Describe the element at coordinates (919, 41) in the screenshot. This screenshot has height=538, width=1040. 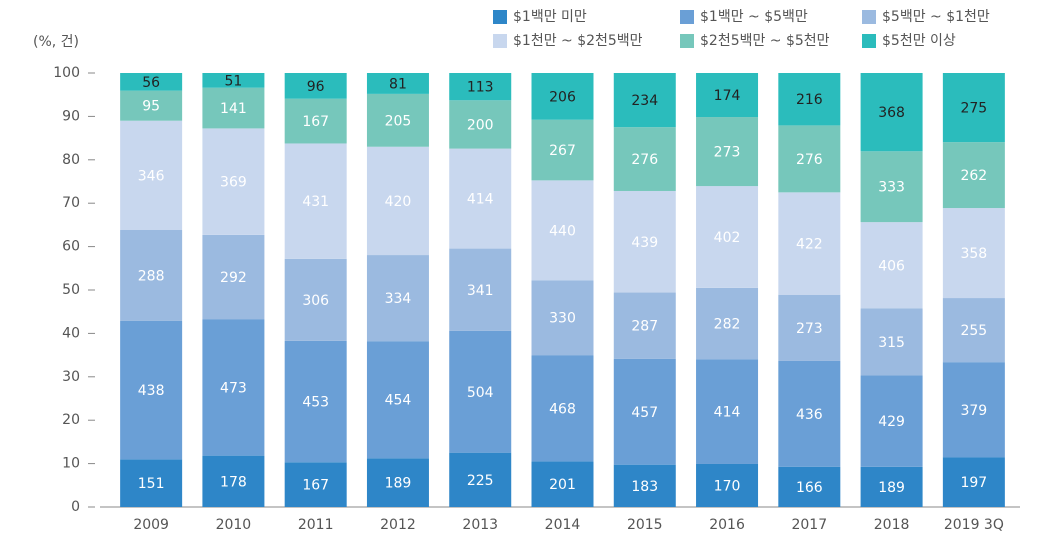
I see `legend-label: $5천만 이상` at that location.